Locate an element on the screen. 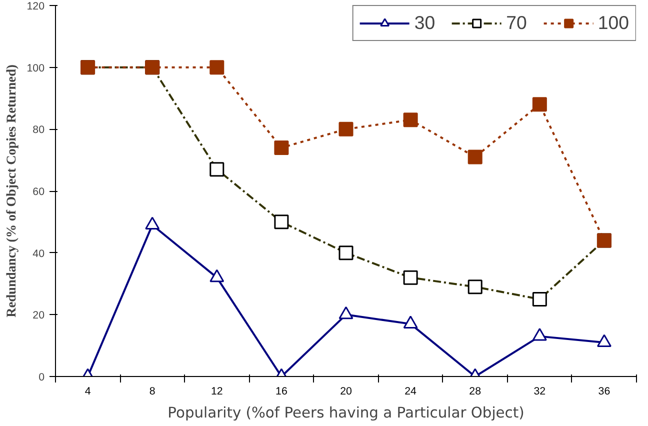 The image size is (648, 426). x-tick-label: 20 is located at coordinates (346, 392).